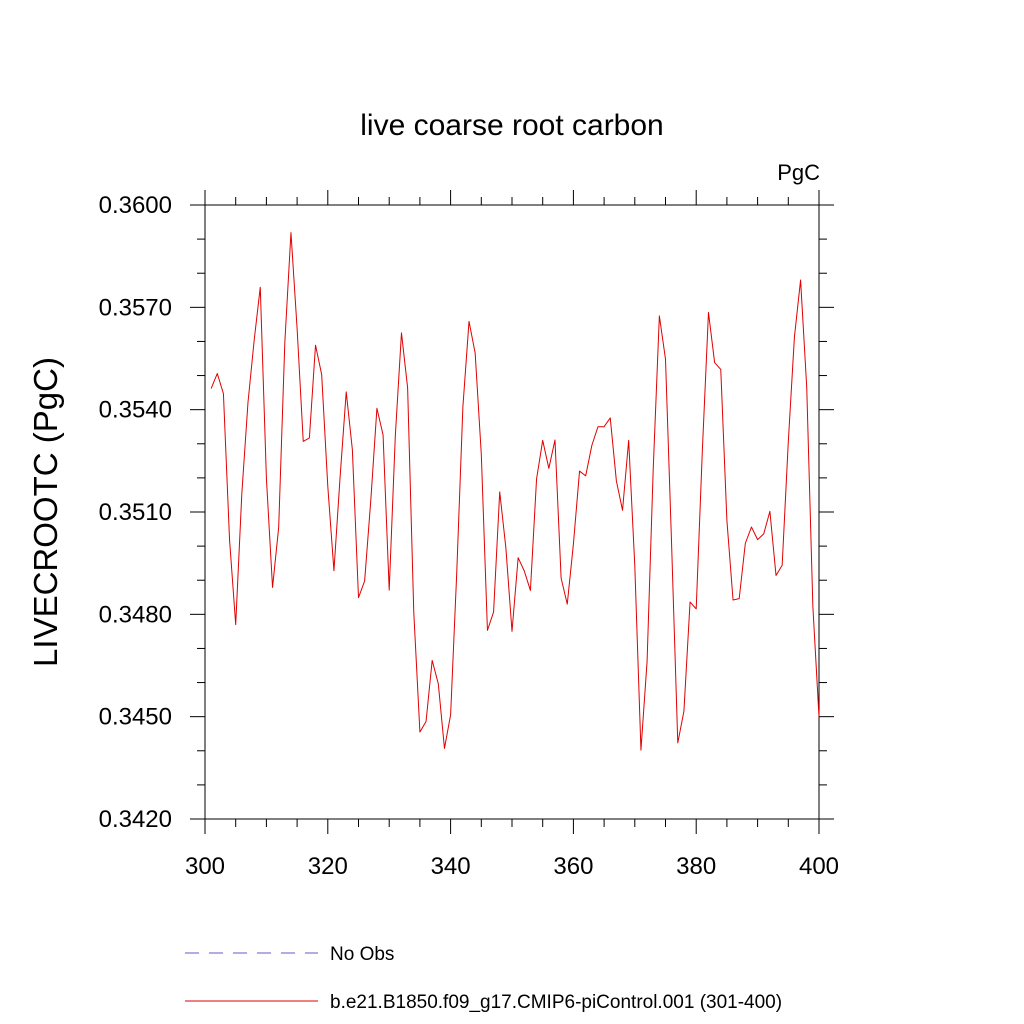 The height and width of the screenshot is (1024, 1024). What do you see at coordinates (135, 205) in the screenshot?
I see `y-tick-label: 0.3600` at bounding box center [135, 205].